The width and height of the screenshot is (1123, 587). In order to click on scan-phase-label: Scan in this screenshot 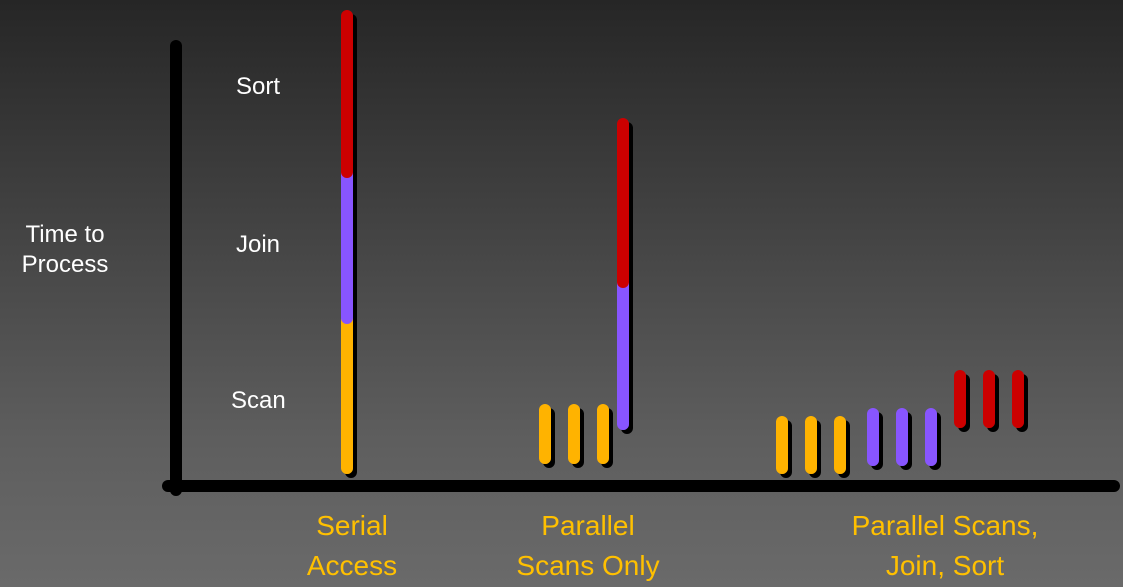, I will do `click(258, 400)`.